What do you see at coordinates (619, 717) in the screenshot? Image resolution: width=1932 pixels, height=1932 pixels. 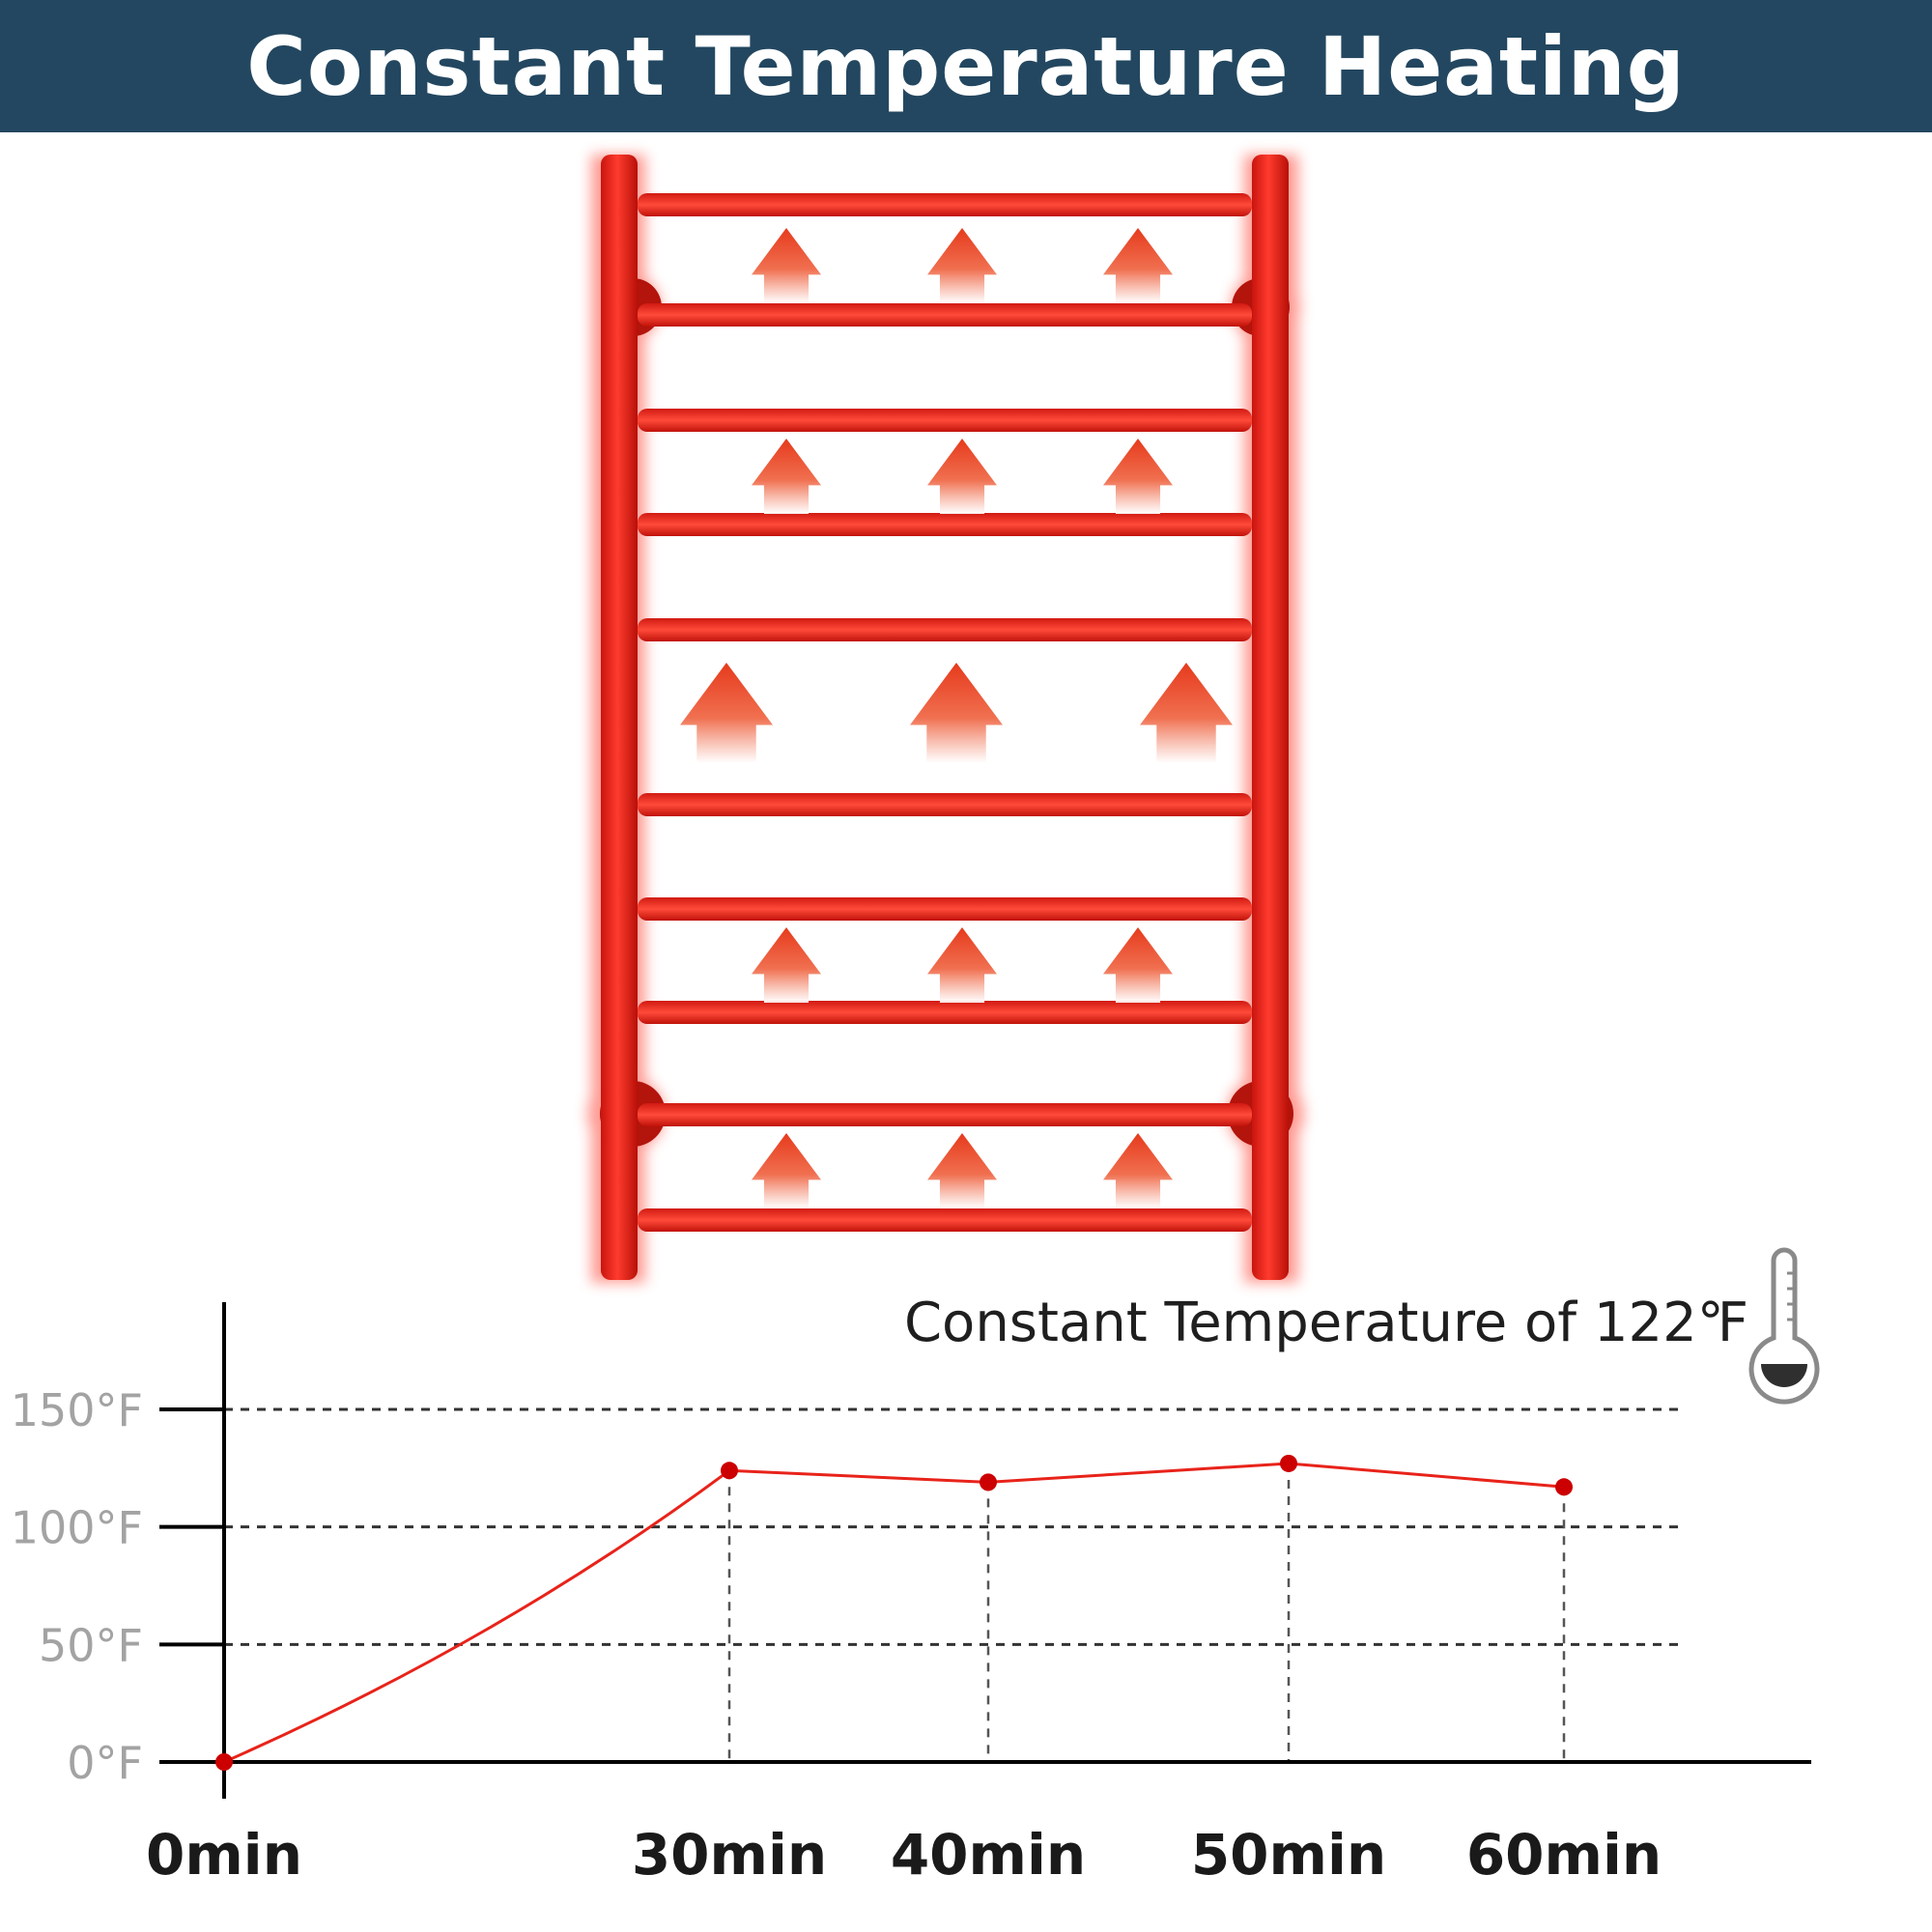 I see `left-vertical-rail` at bounding box center [619, 717].